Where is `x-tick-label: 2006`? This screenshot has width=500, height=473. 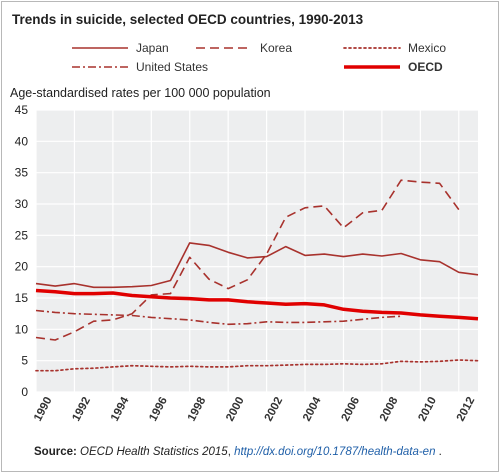
x-tick-label: 2006 is located at coordinates (351, 409).